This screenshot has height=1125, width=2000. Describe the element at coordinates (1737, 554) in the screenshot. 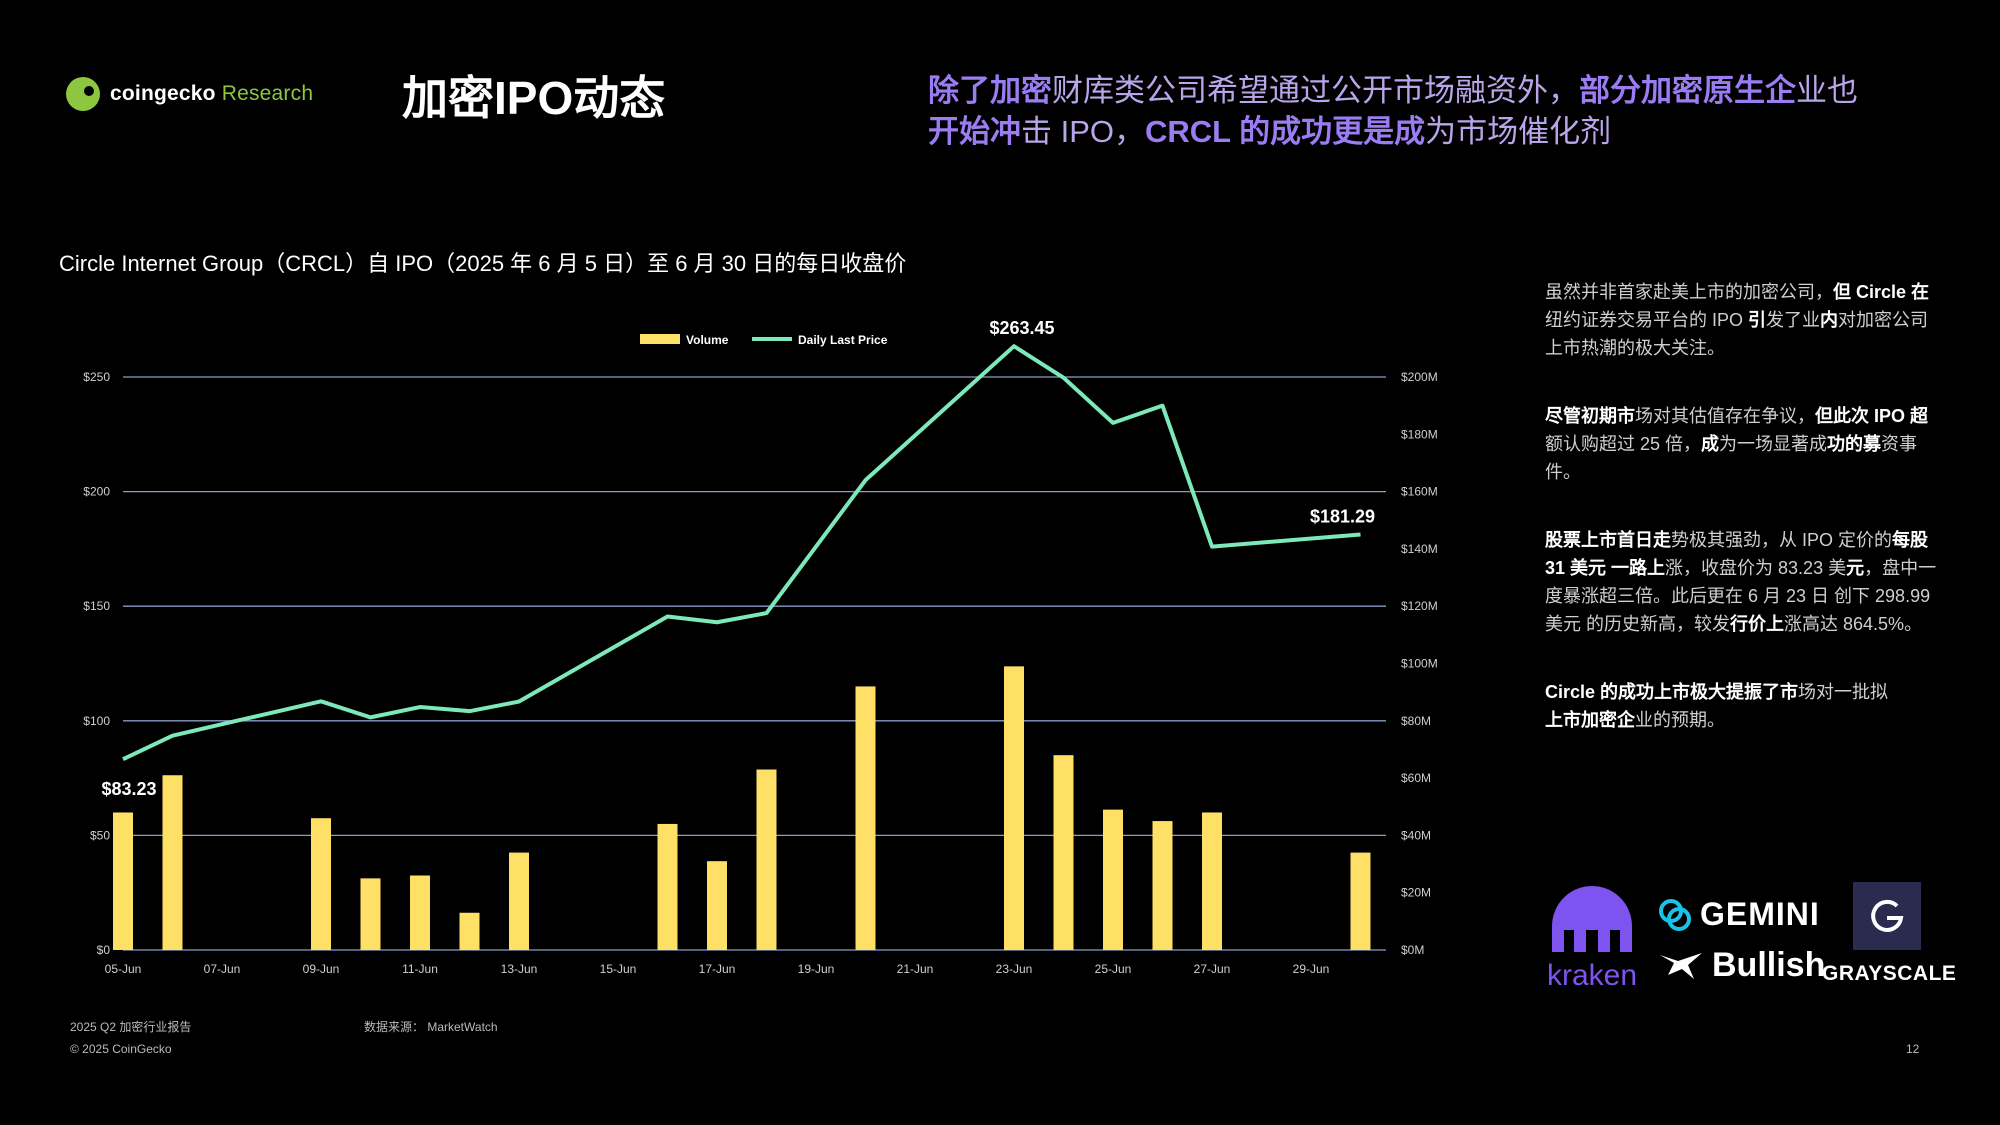

I see `text-run: 每股 31 美元 一路上` at that location.